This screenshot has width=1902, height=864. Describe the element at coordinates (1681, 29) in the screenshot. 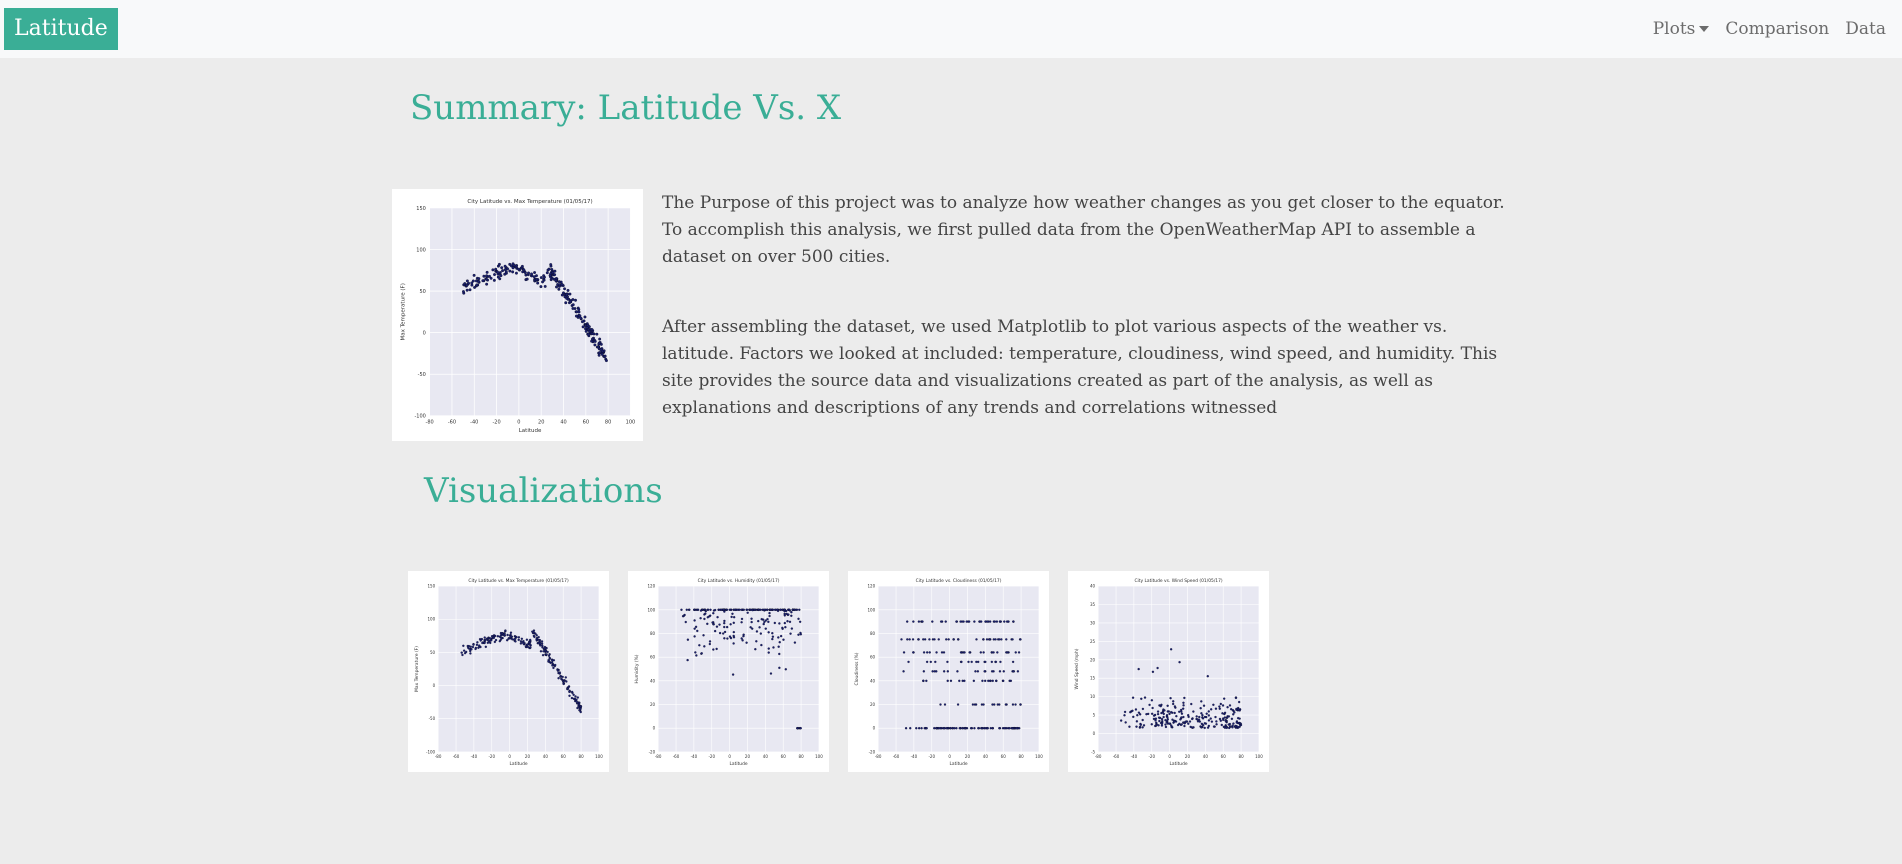

I see `nav-plots-dropdown: Plots` at that location.